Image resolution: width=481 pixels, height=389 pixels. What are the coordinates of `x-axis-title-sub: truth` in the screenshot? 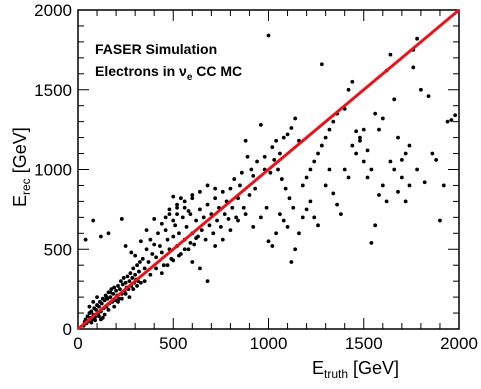 It's located at (336, 374).